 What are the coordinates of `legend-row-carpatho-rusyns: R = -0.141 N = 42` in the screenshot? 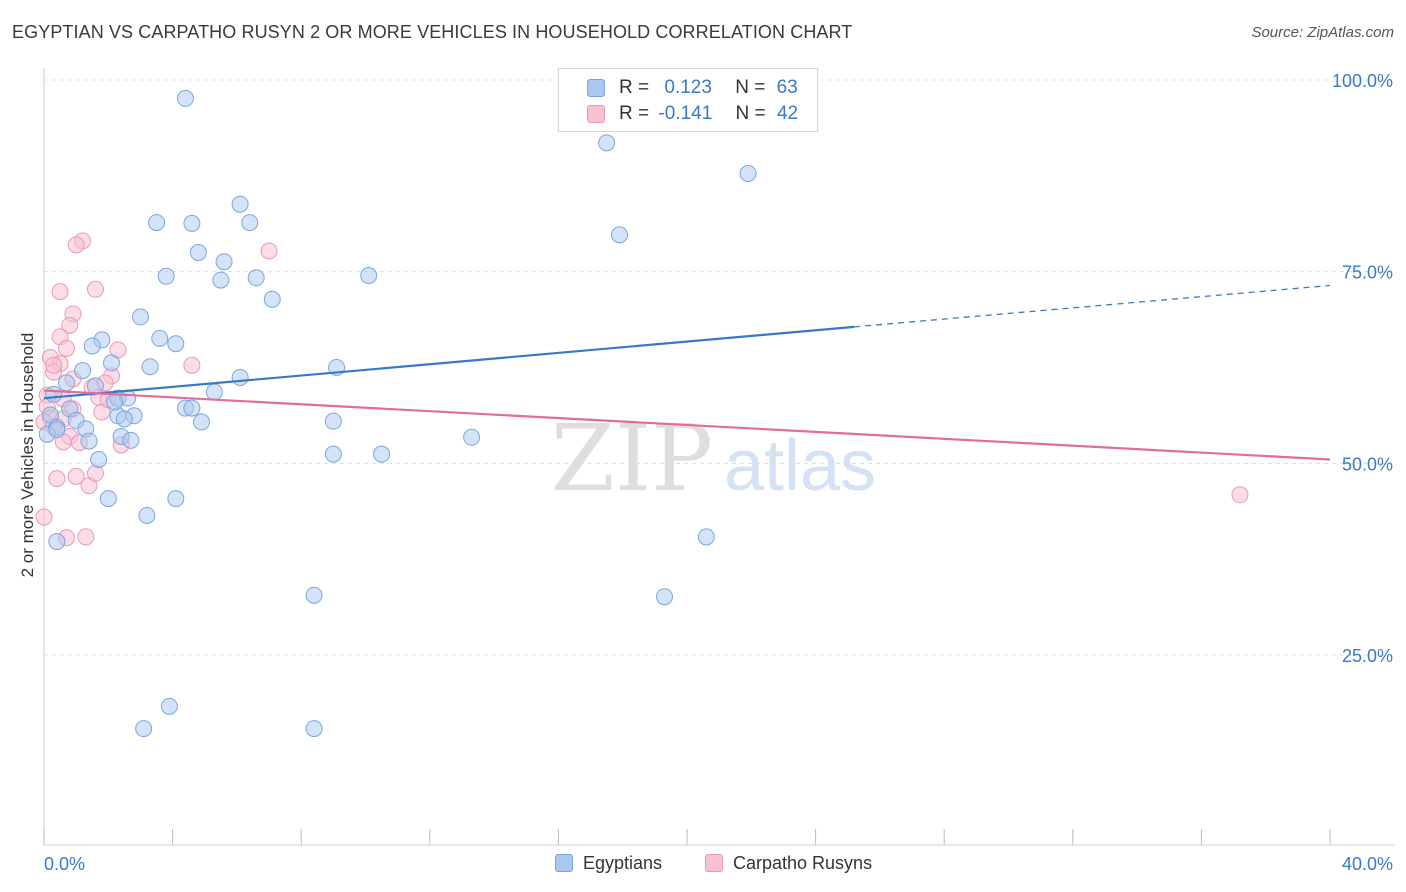 It's located at (688, 114).